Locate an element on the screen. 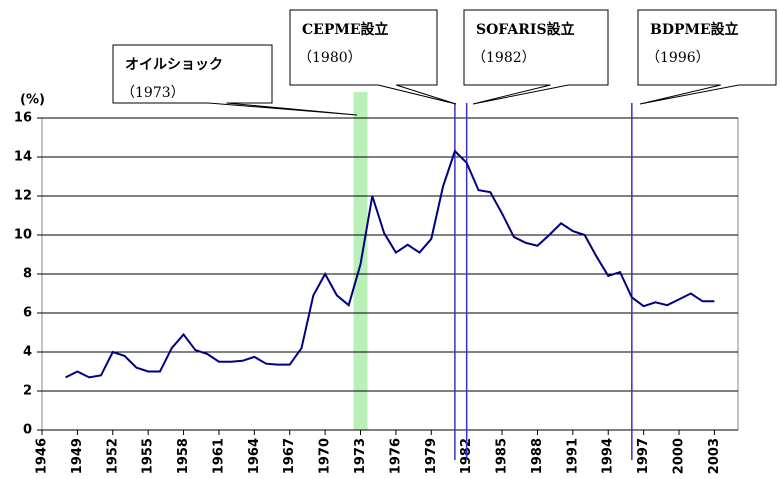 This screenshot has width=780, height=479. y-tick-label: 12 is located at coordinates (23, 196).